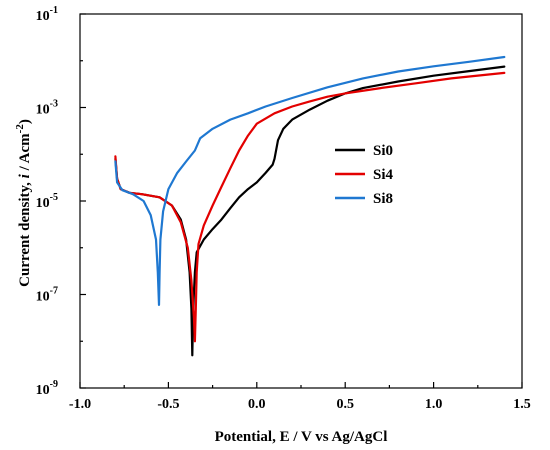  I want to click on x-axis-title: Potential, E / V vs Ag/AgCl, so click(301, 437).